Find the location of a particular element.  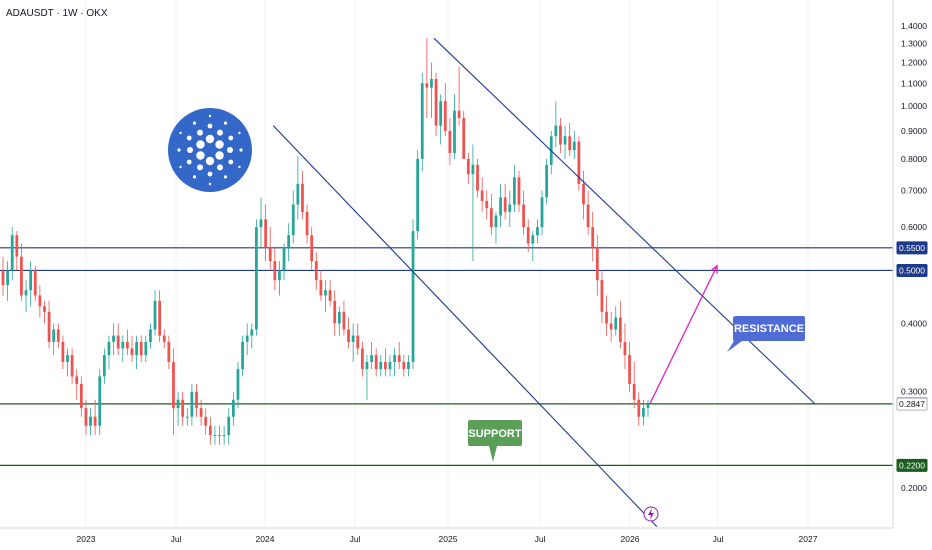

resistance-callout: RESISTANCE is located at coordinates (766, 334).